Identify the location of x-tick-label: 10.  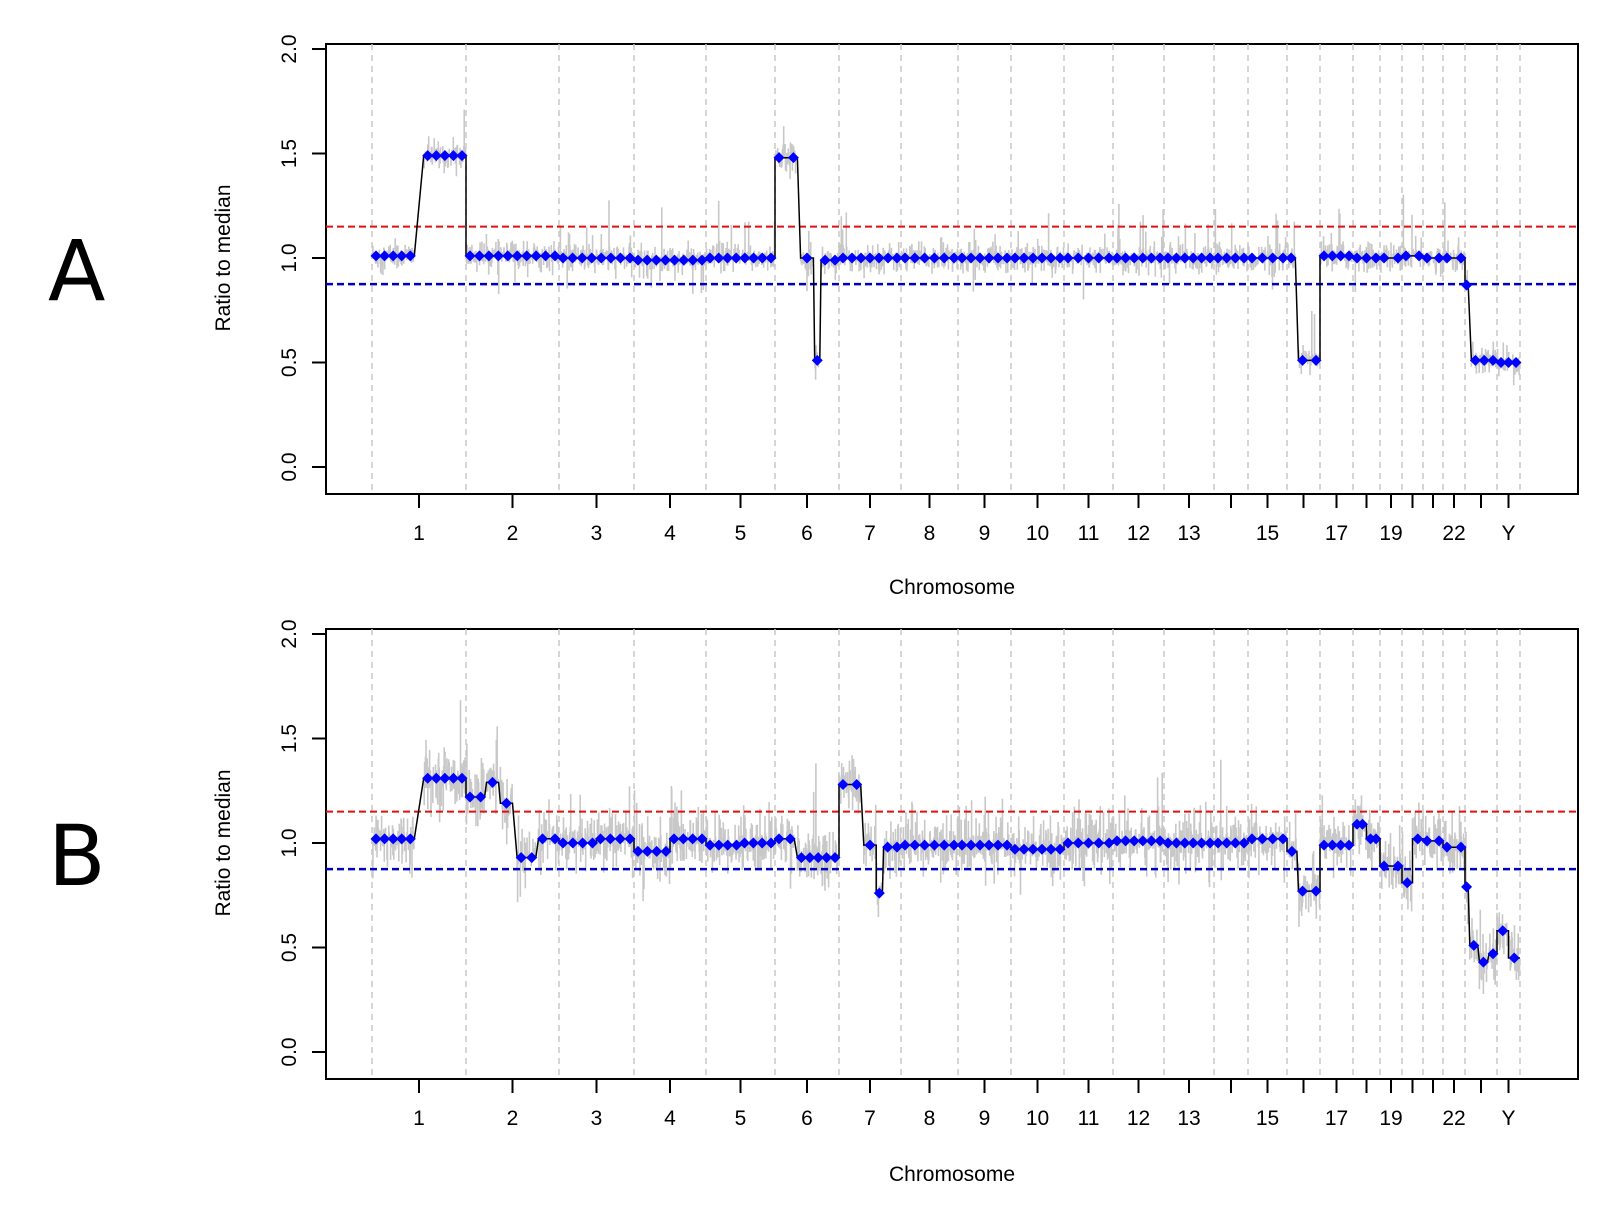
(1037, 1118).